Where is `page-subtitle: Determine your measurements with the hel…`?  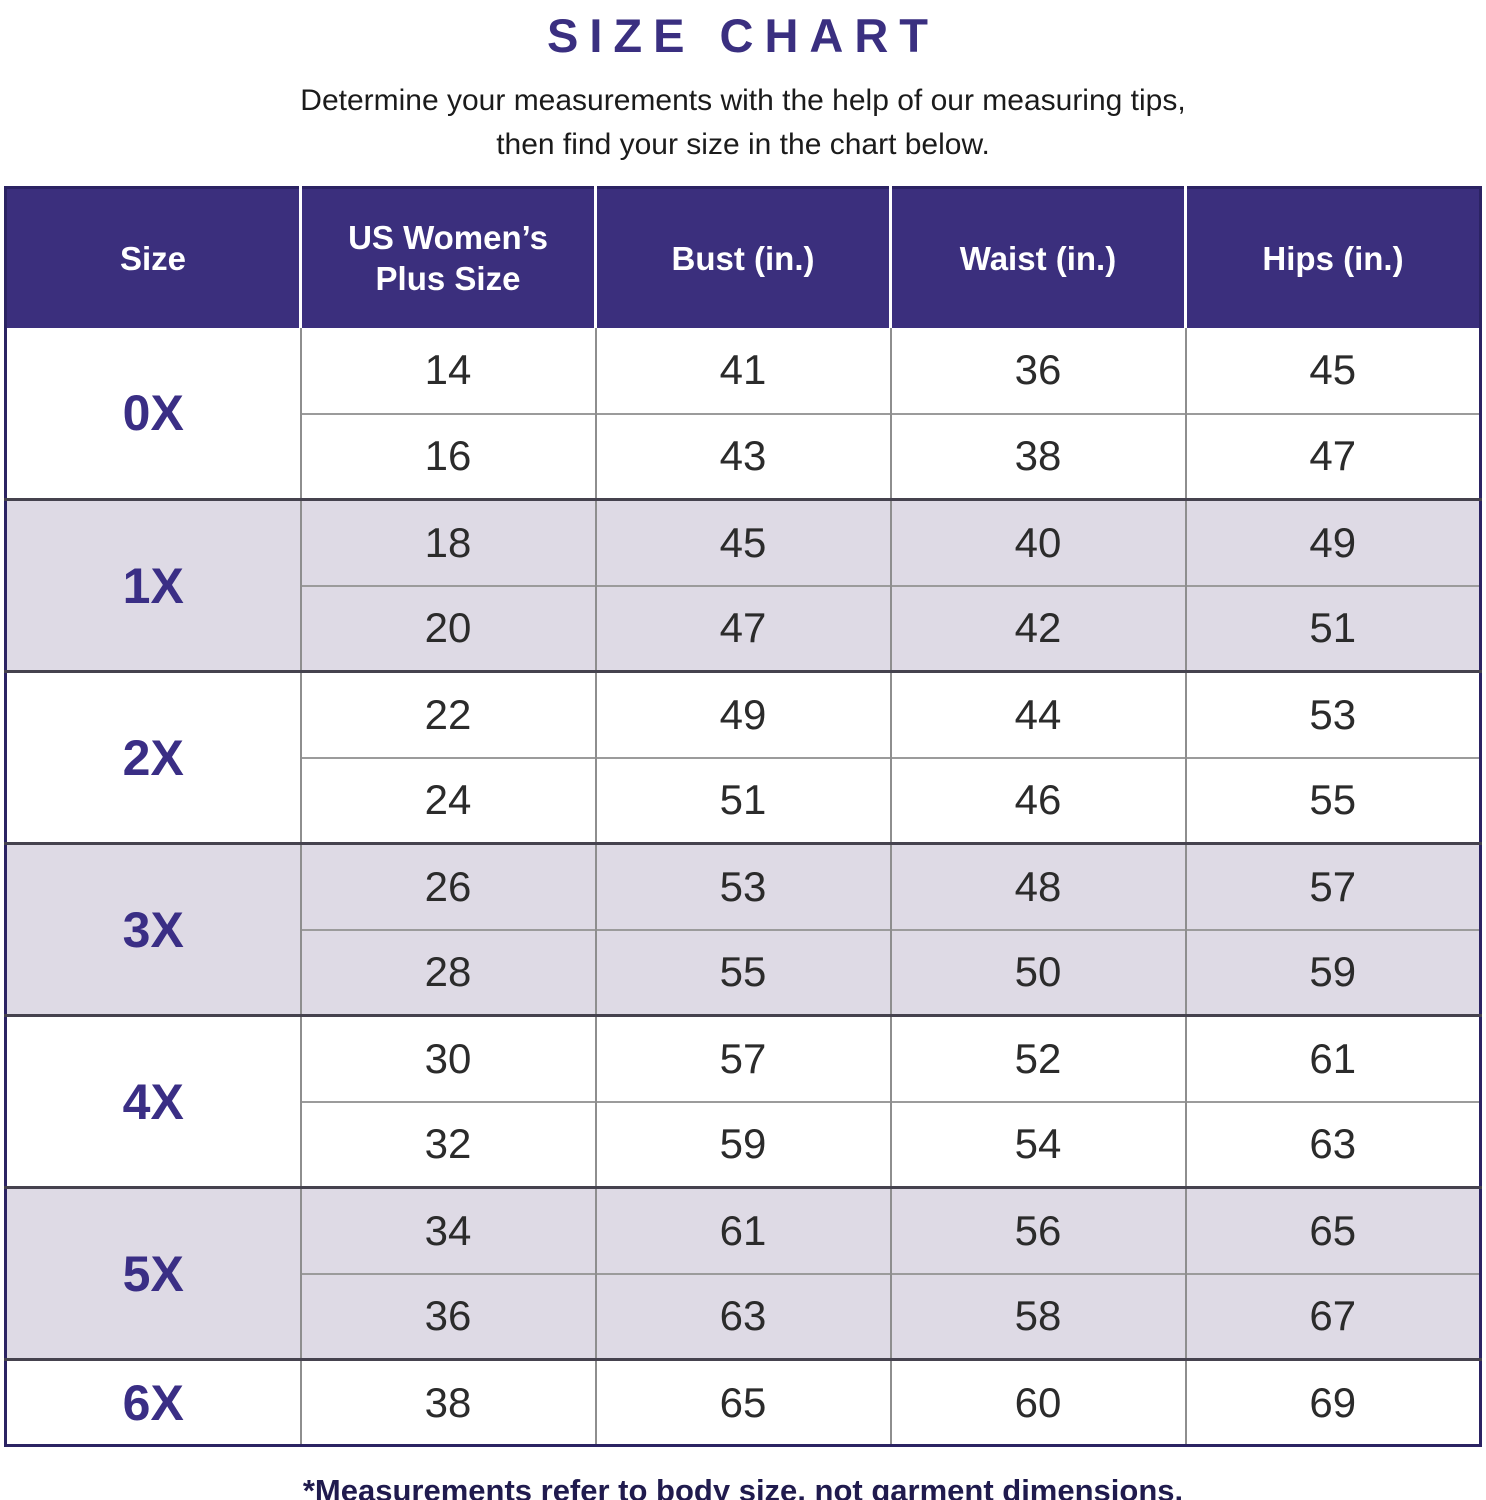
page-subtitle: Determine your measurements with the hel… is located at coordinates (743, 122).